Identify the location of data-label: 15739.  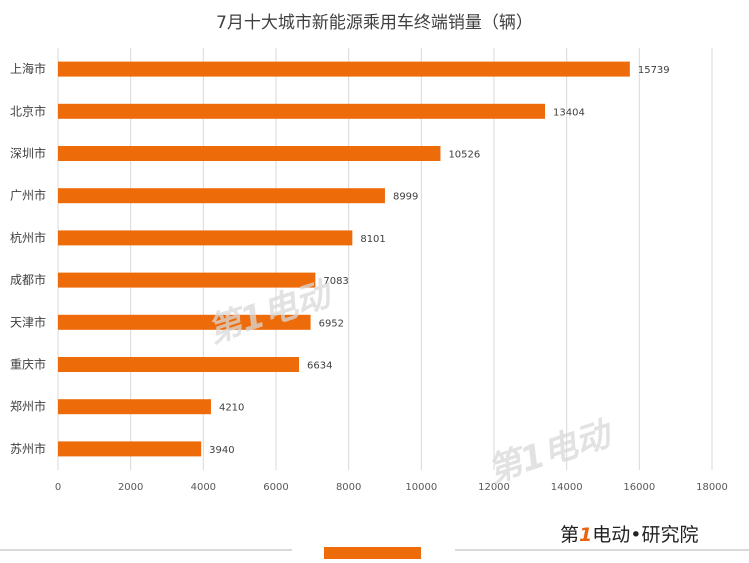
(654, 70).